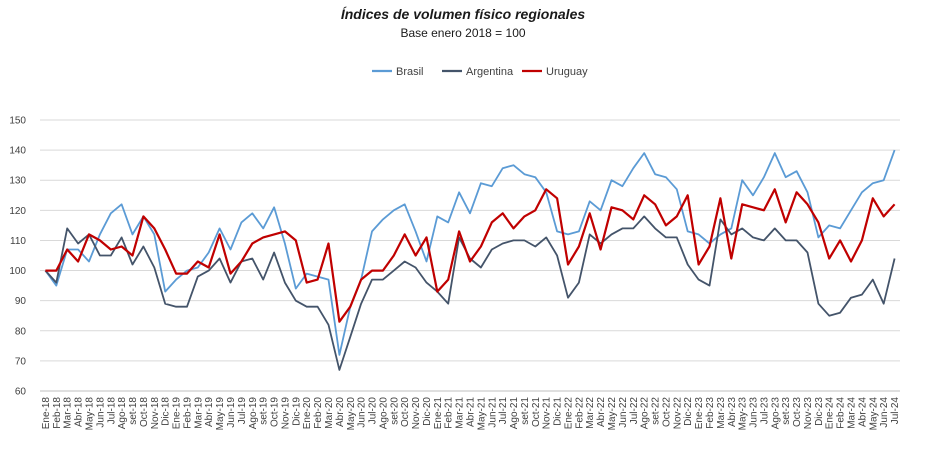  I want to click on x-tick-label: Abr-21, so click(471, 412).